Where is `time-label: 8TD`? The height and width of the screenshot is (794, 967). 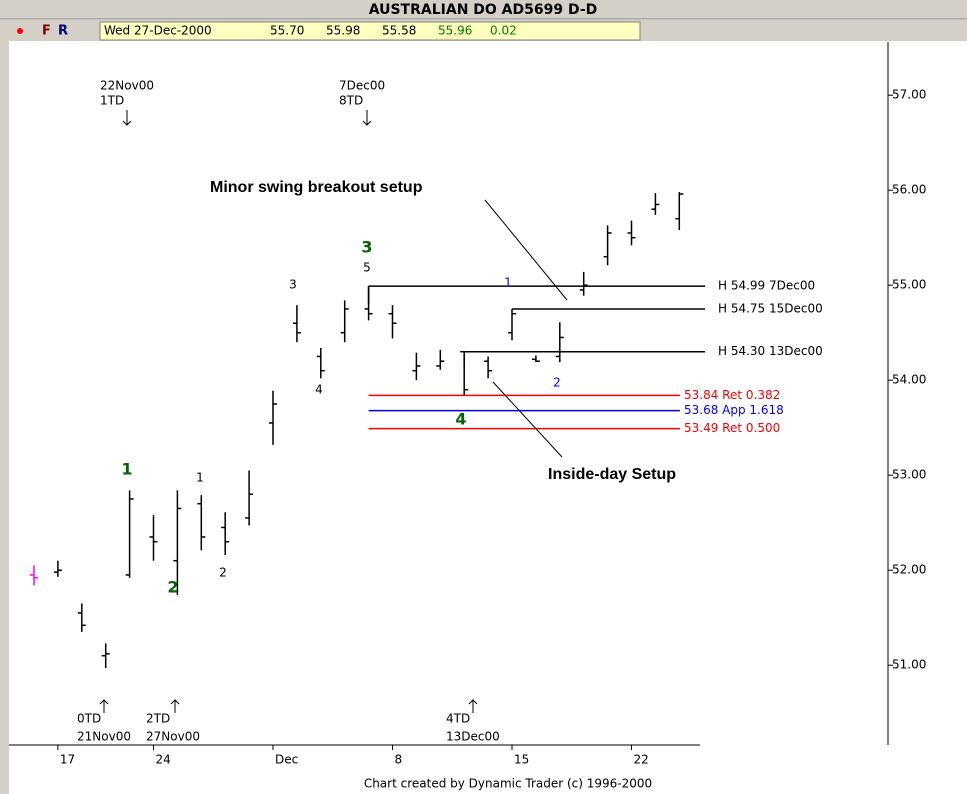 time-label: 8TD is located at coordinates (351, 101).